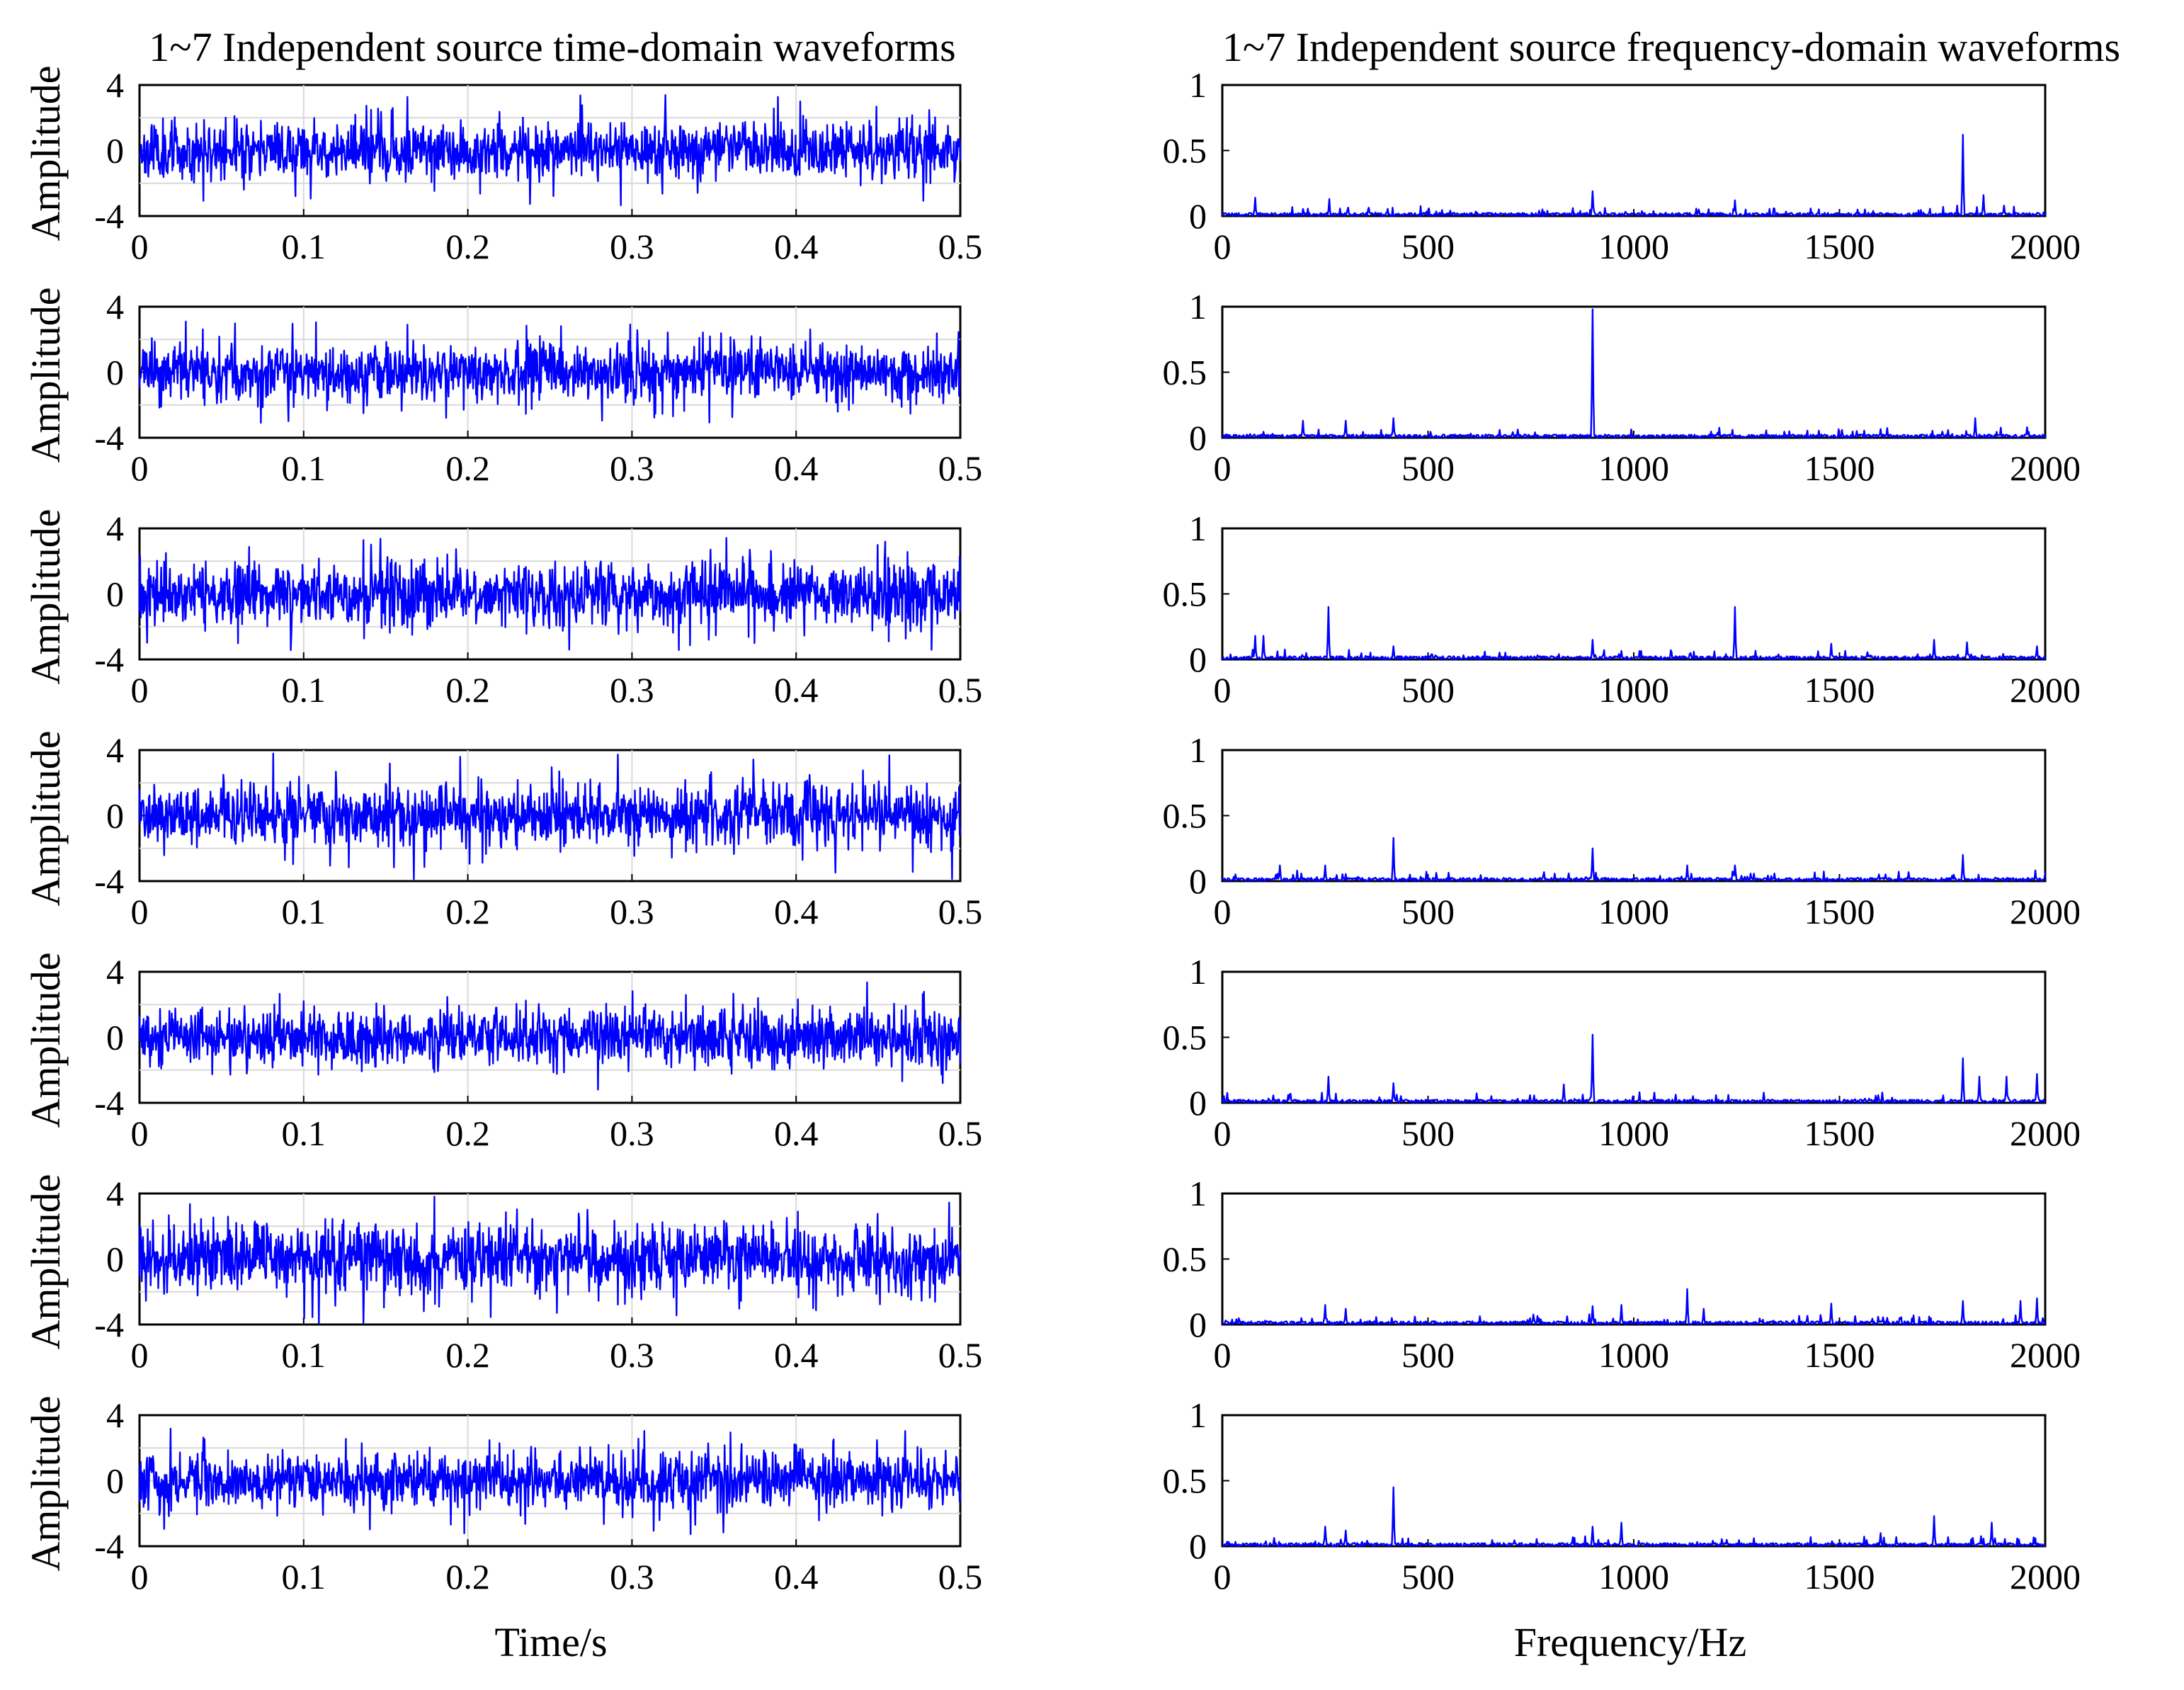 The image size is (2184, 1690). Describe the element at coordinates (961, 468) in the screenshot. I see `time-subplot-2-xtick-label: 0.5` at that location.